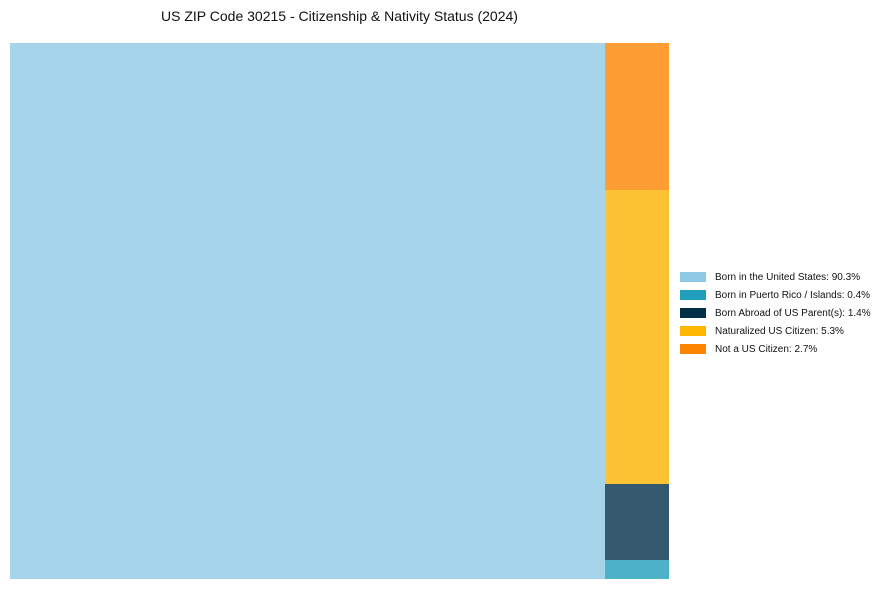 This screenshot has height=590, width=889. What do you see at coordinates (793, 295) in the screenshot?
I see `legend-label: Born in Puerto Rico / Islands: 0.4%` at bounding box center [793, 295].